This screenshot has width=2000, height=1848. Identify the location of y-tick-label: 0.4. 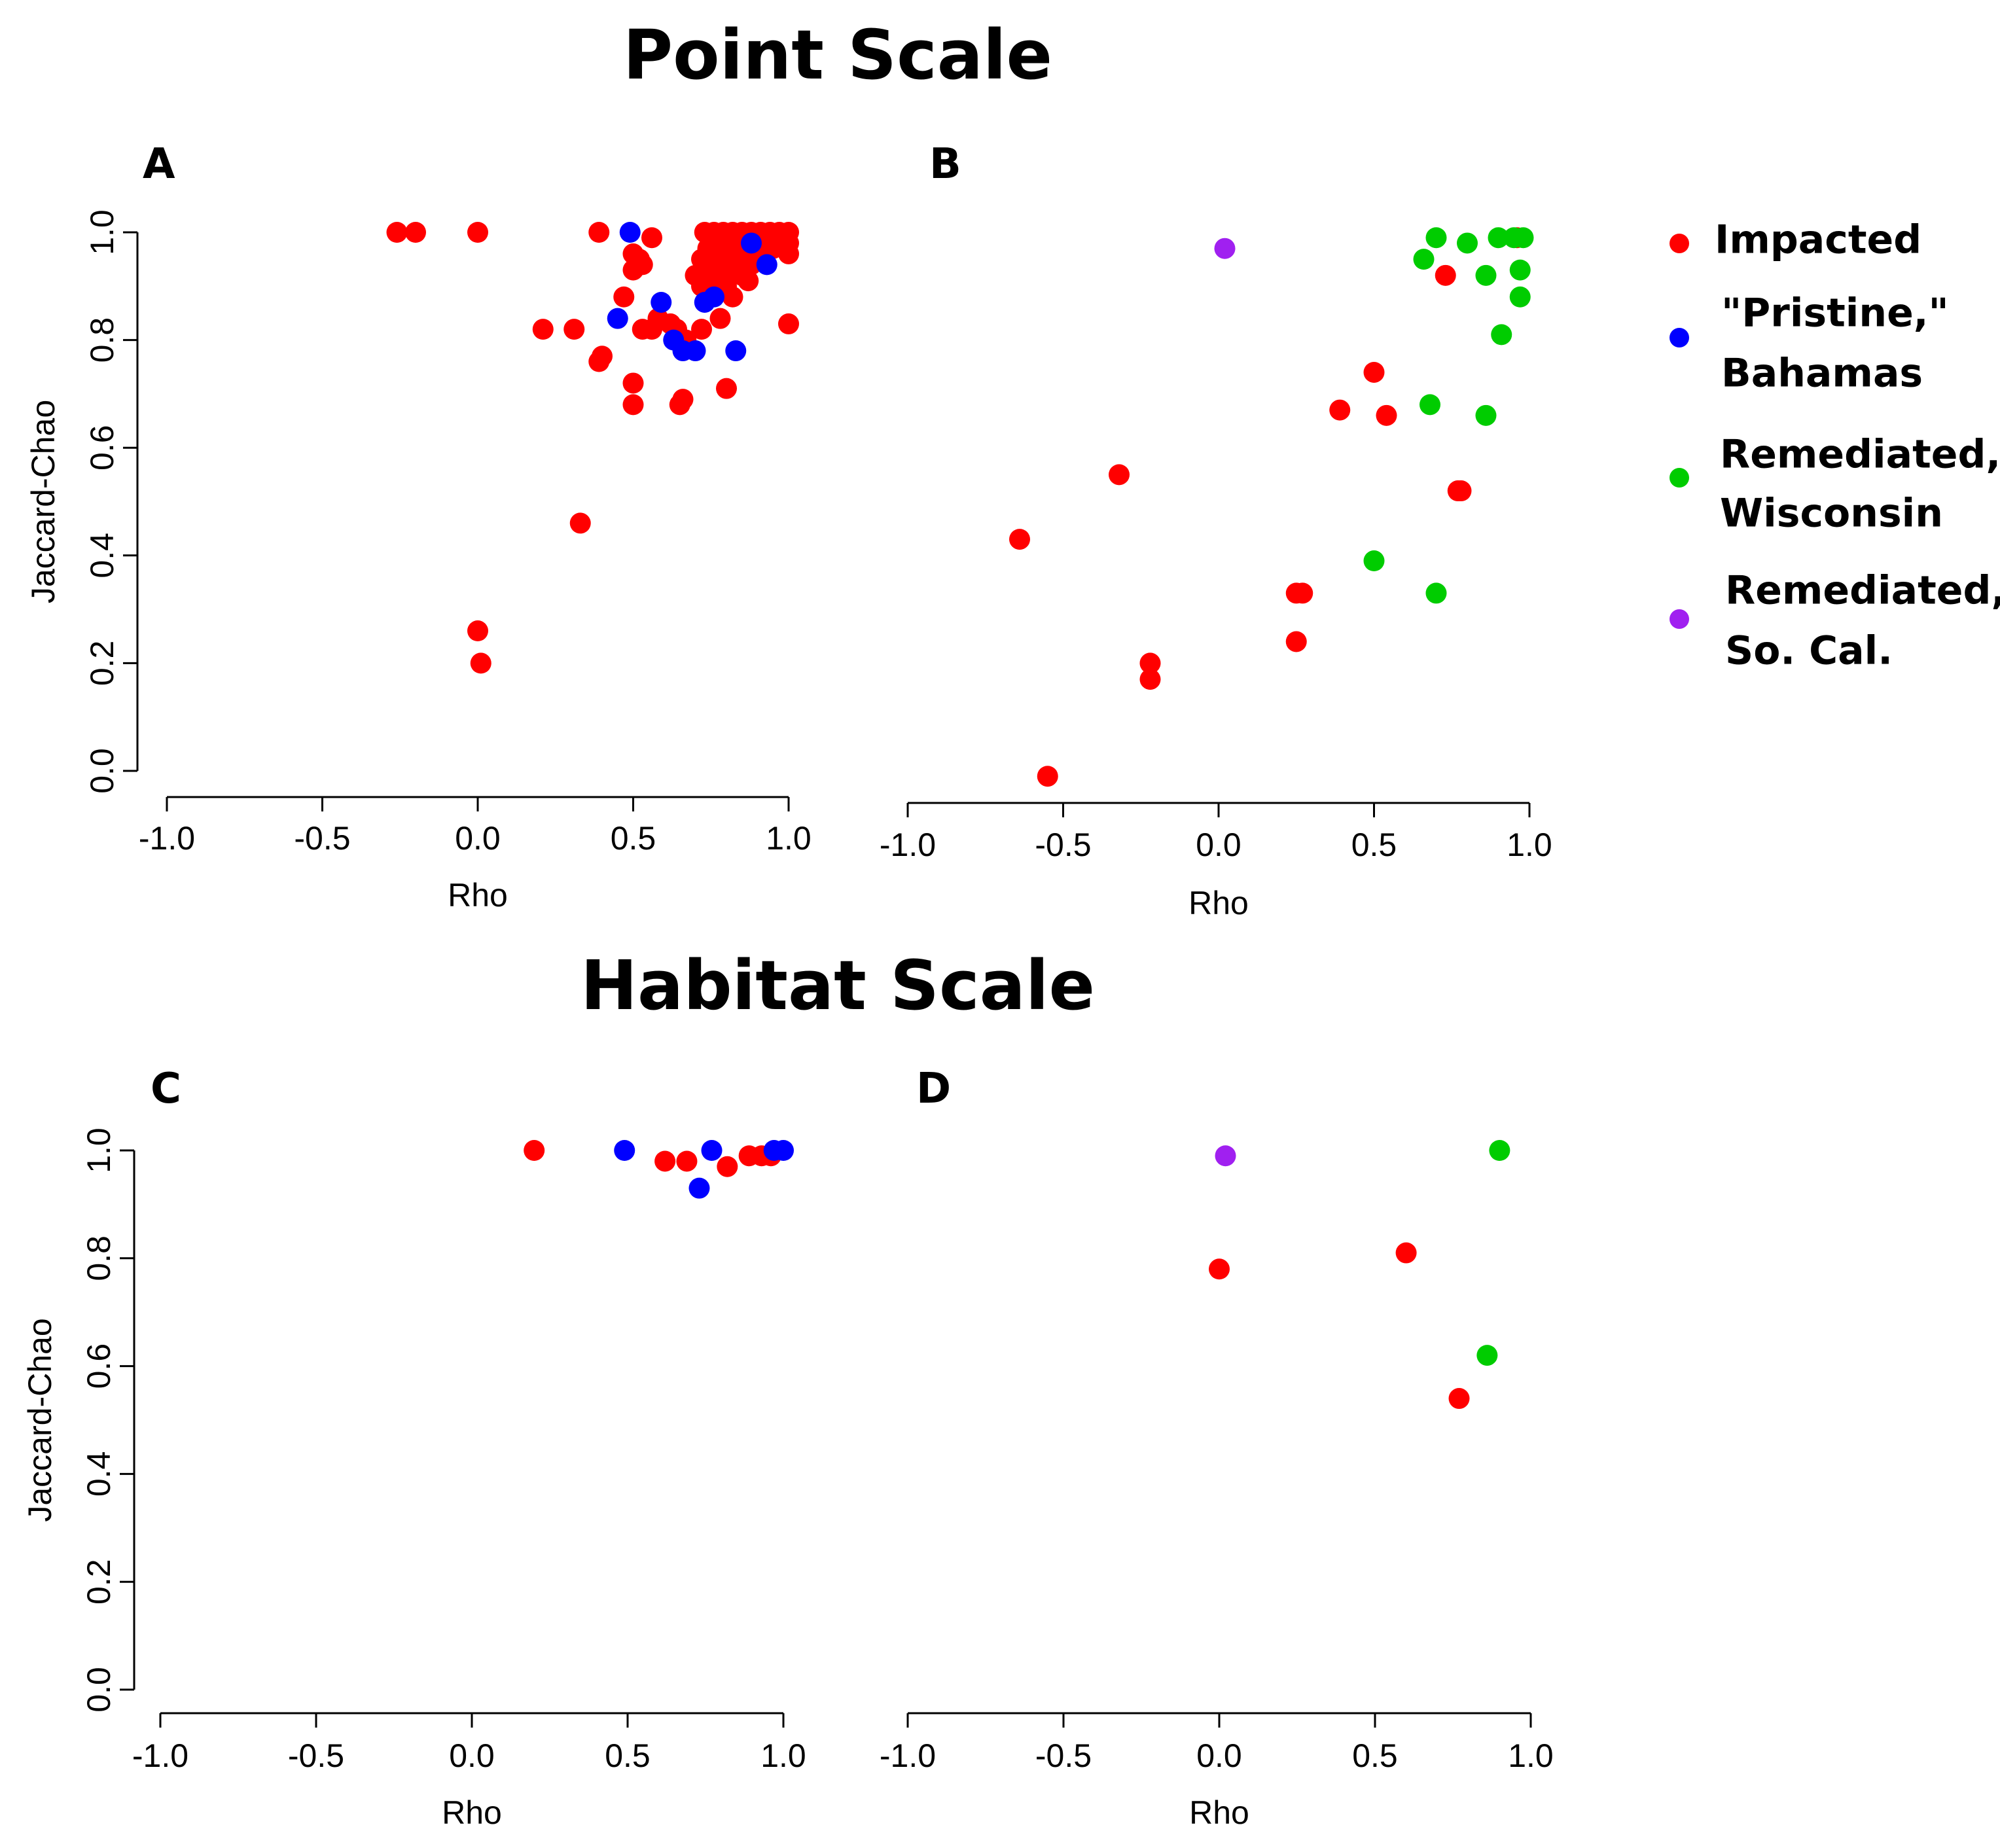
(98, 1474).